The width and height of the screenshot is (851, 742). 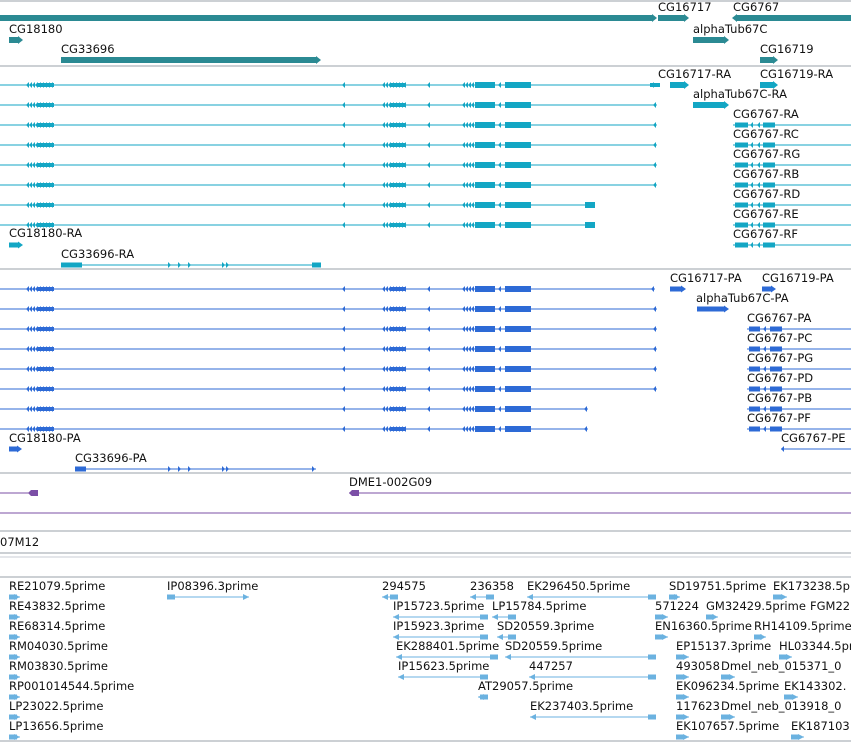 I want to click on gene-bar-cg6767, so click(x=791, y=18).